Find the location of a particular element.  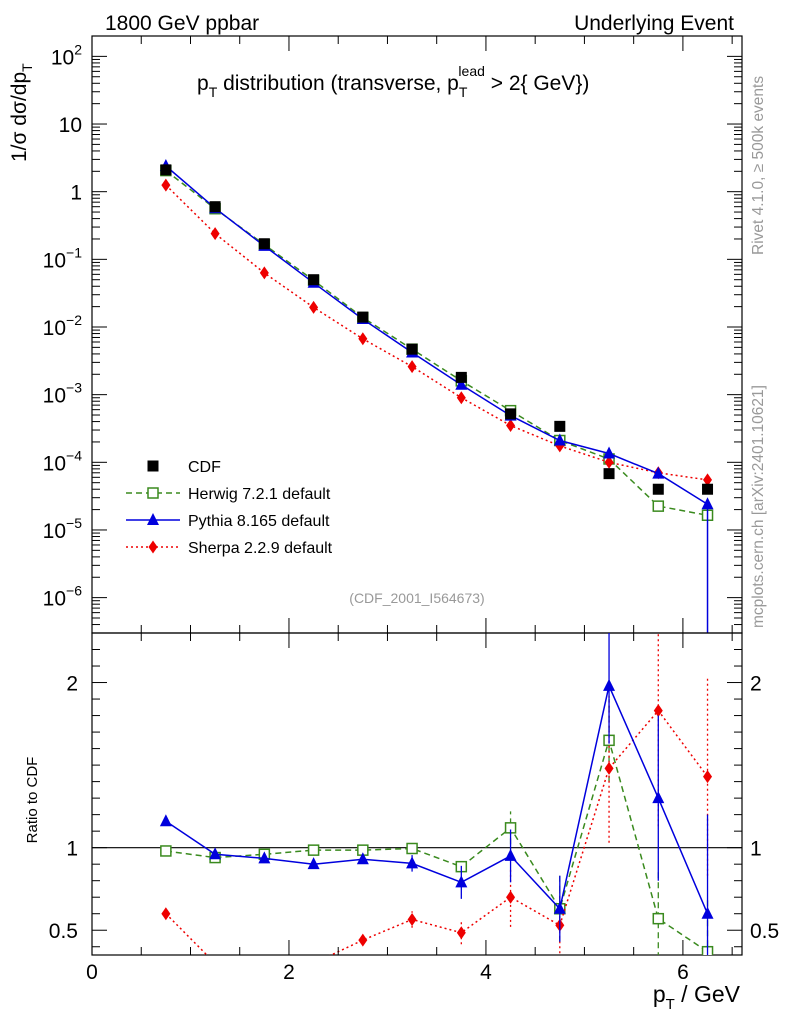

x-axis-label: pT / GeV is located at coordinates (697, 997).